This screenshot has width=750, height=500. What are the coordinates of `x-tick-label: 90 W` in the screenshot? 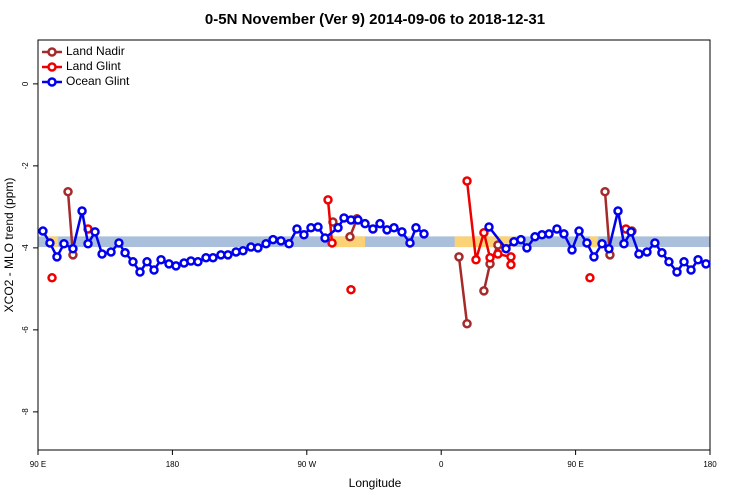 It's located at (306, 464).